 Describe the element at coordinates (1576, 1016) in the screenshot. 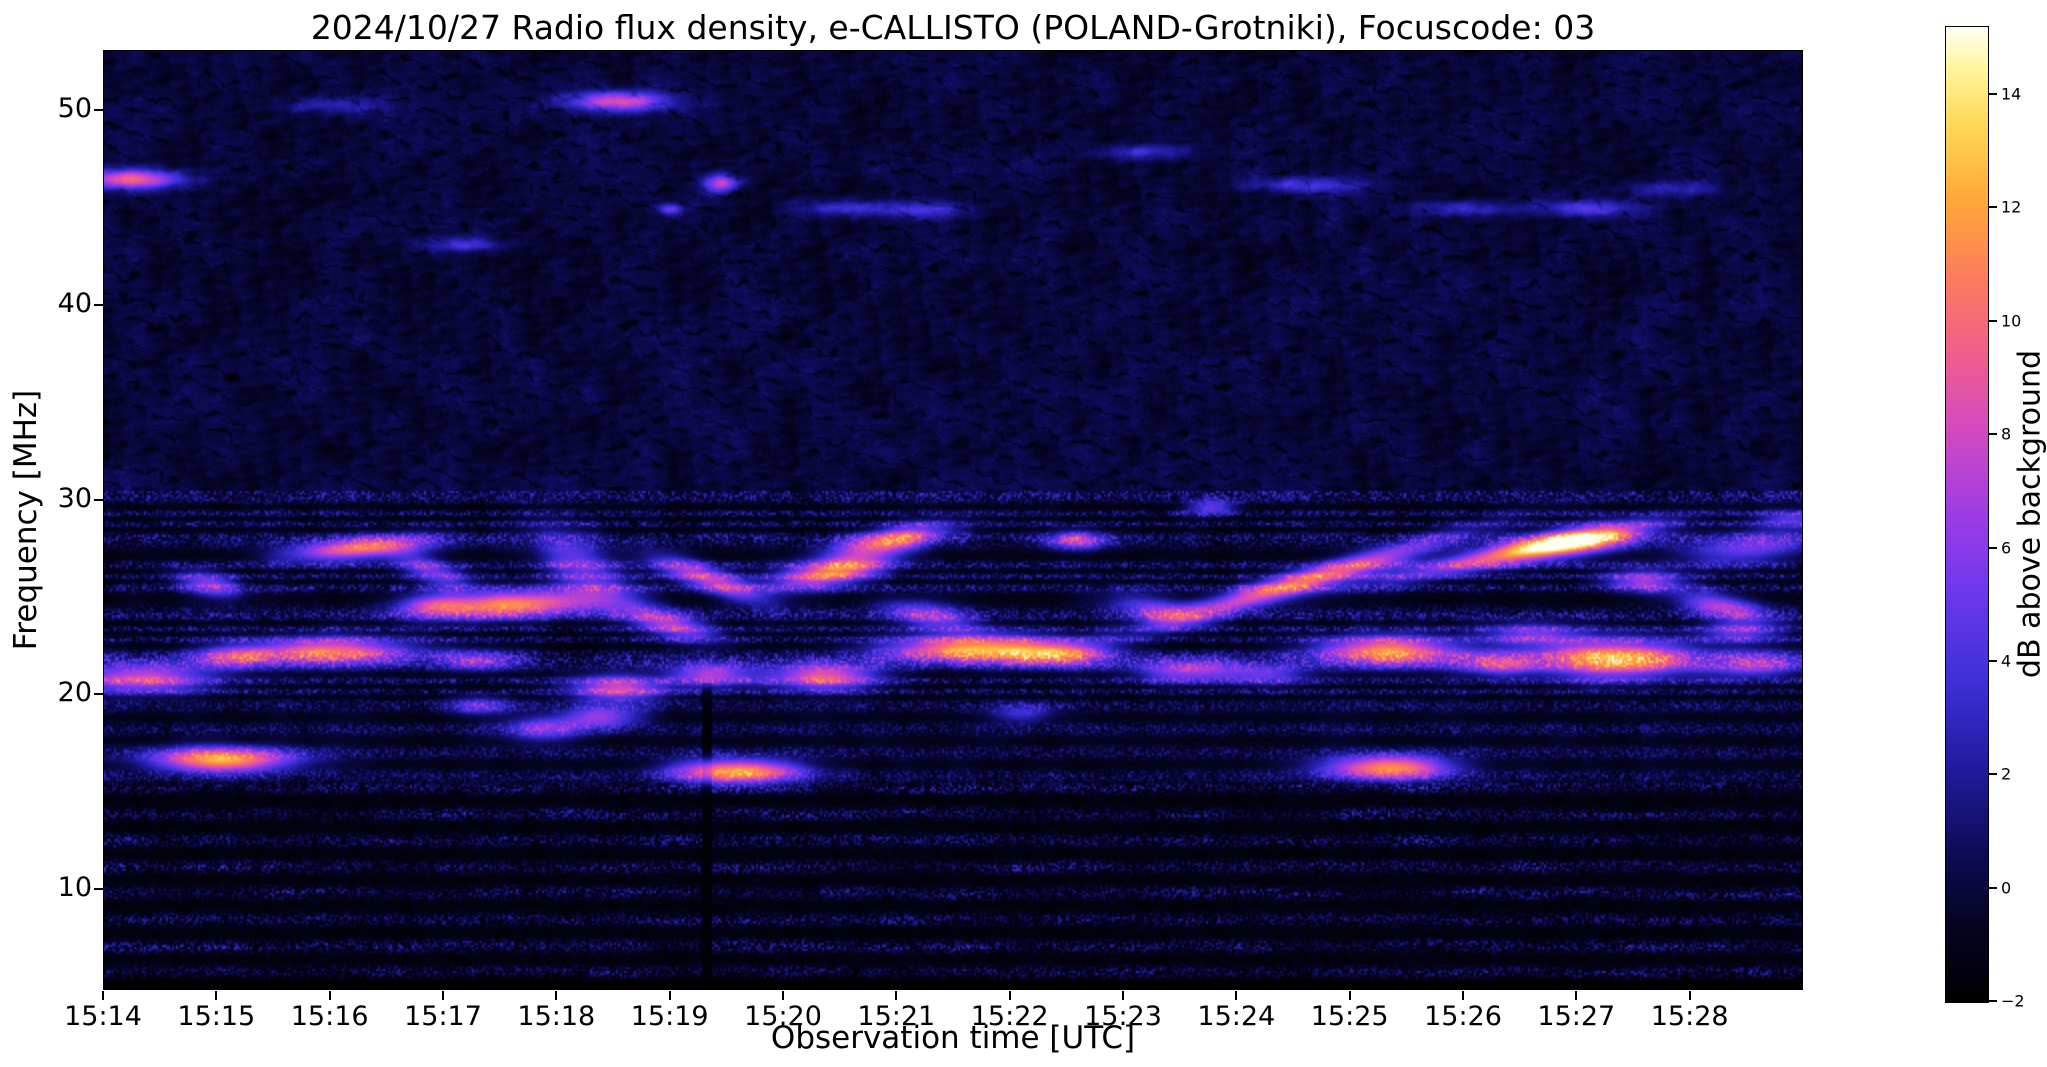

I see `x-tick-label: 15:27` at that location.